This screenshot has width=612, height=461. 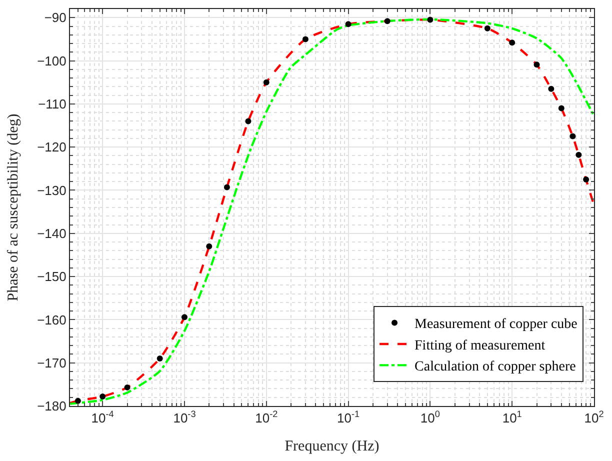 What do you see at coordinates (51, 147) in the screenshot?
I see `y-tick-label: −120` at bounding box center [51, 147].